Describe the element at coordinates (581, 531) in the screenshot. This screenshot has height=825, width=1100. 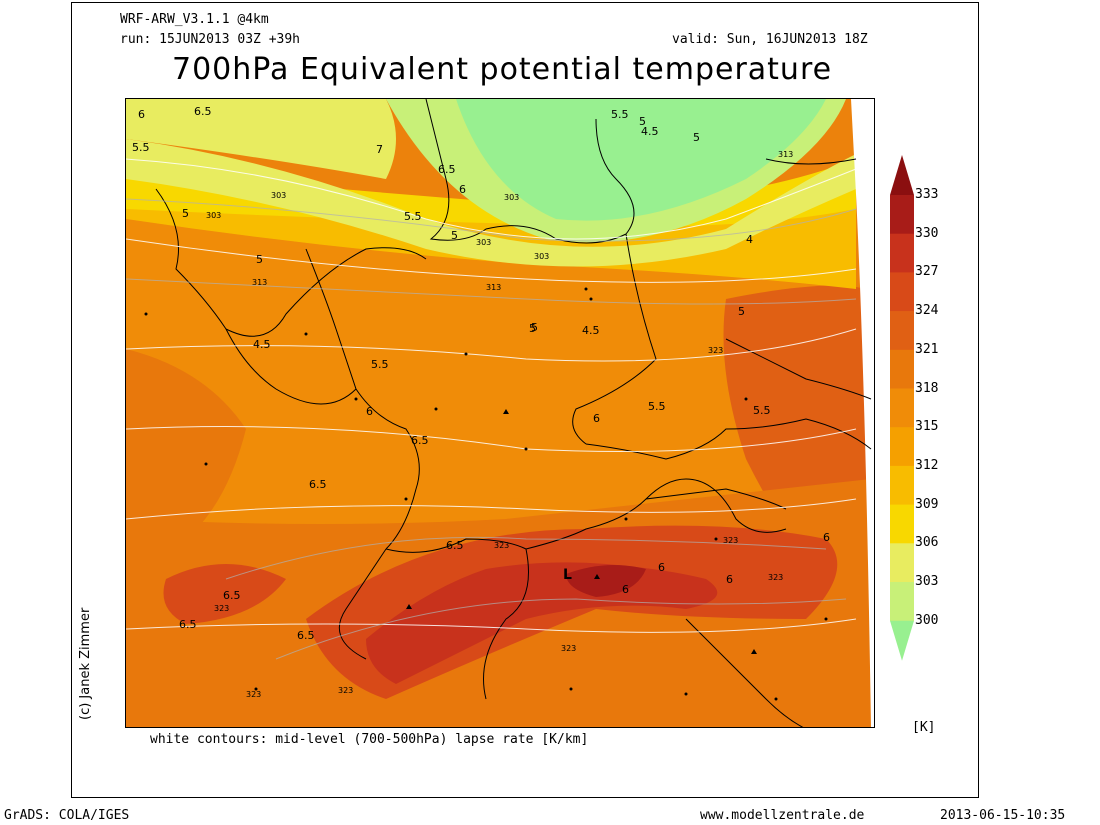
I see `mountain-markers` at that location.